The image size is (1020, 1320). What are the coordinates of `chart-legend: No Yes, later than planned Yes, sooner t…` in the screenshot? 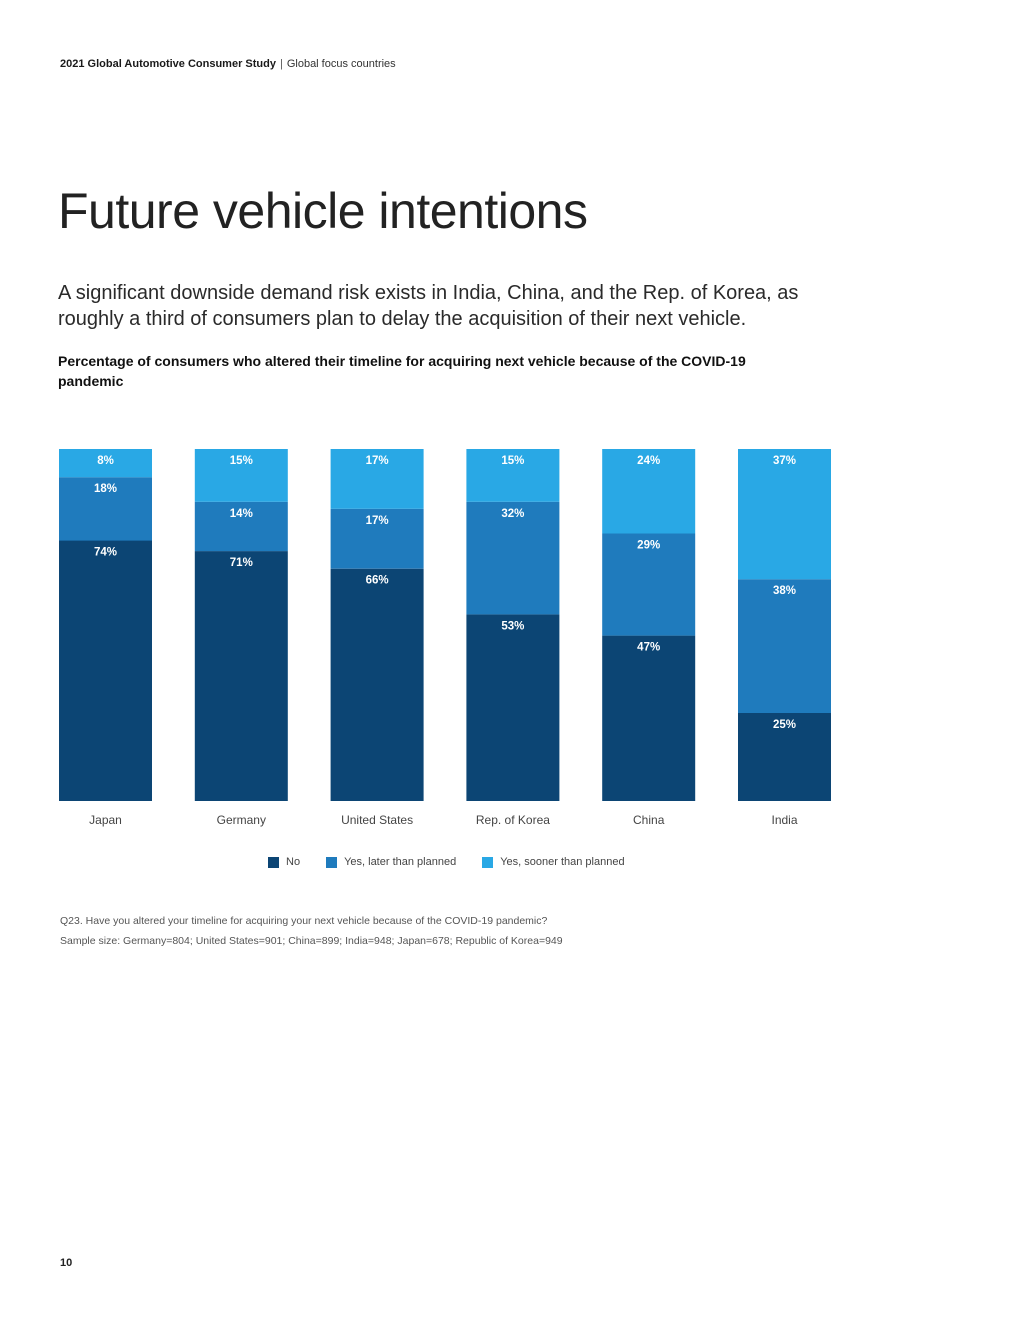 It's located at (459, 862).